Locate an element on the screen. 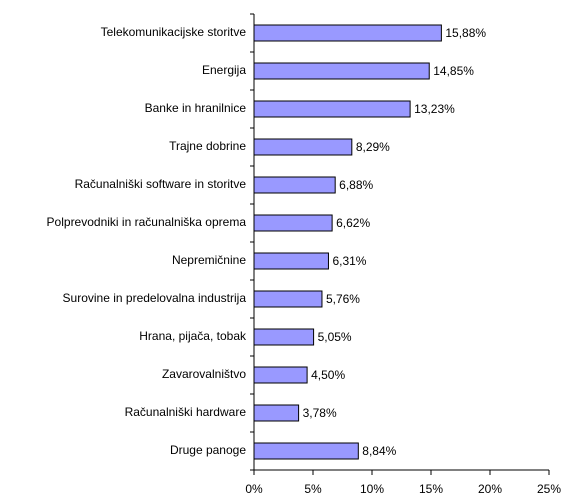 This screenshot has width=563, height=497. value-label: 13,23% is located at coordinates (434, 109).